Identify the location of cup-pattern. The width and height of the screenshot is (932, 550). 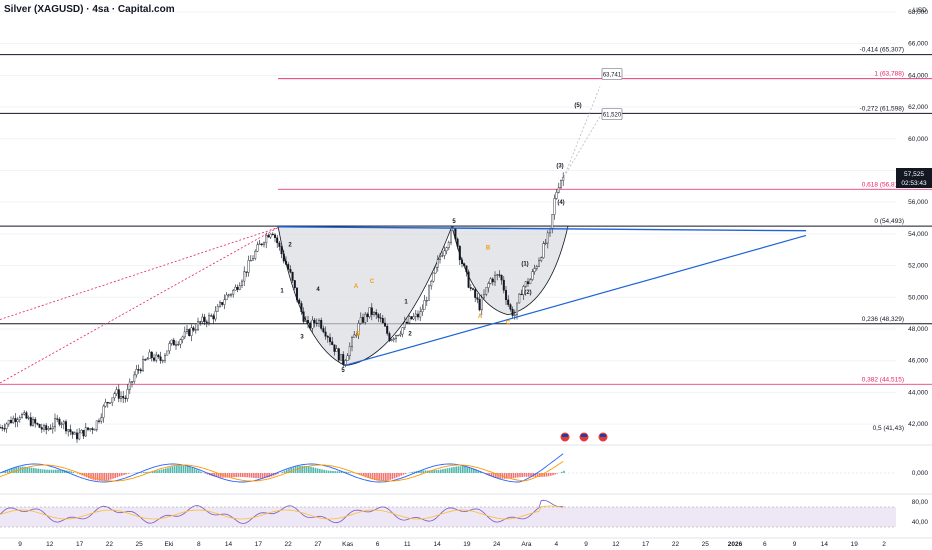
(423, 295).